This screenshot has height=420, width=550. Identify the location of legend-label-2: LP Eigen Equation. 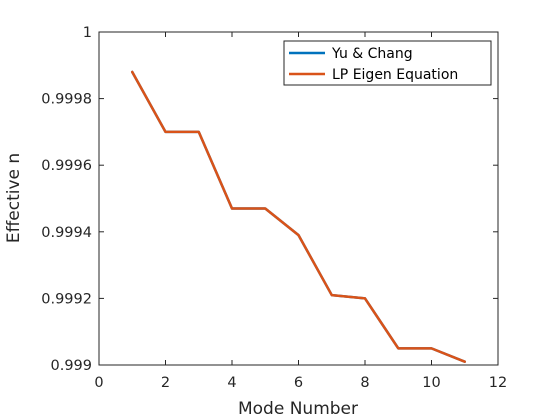
(395, 75).